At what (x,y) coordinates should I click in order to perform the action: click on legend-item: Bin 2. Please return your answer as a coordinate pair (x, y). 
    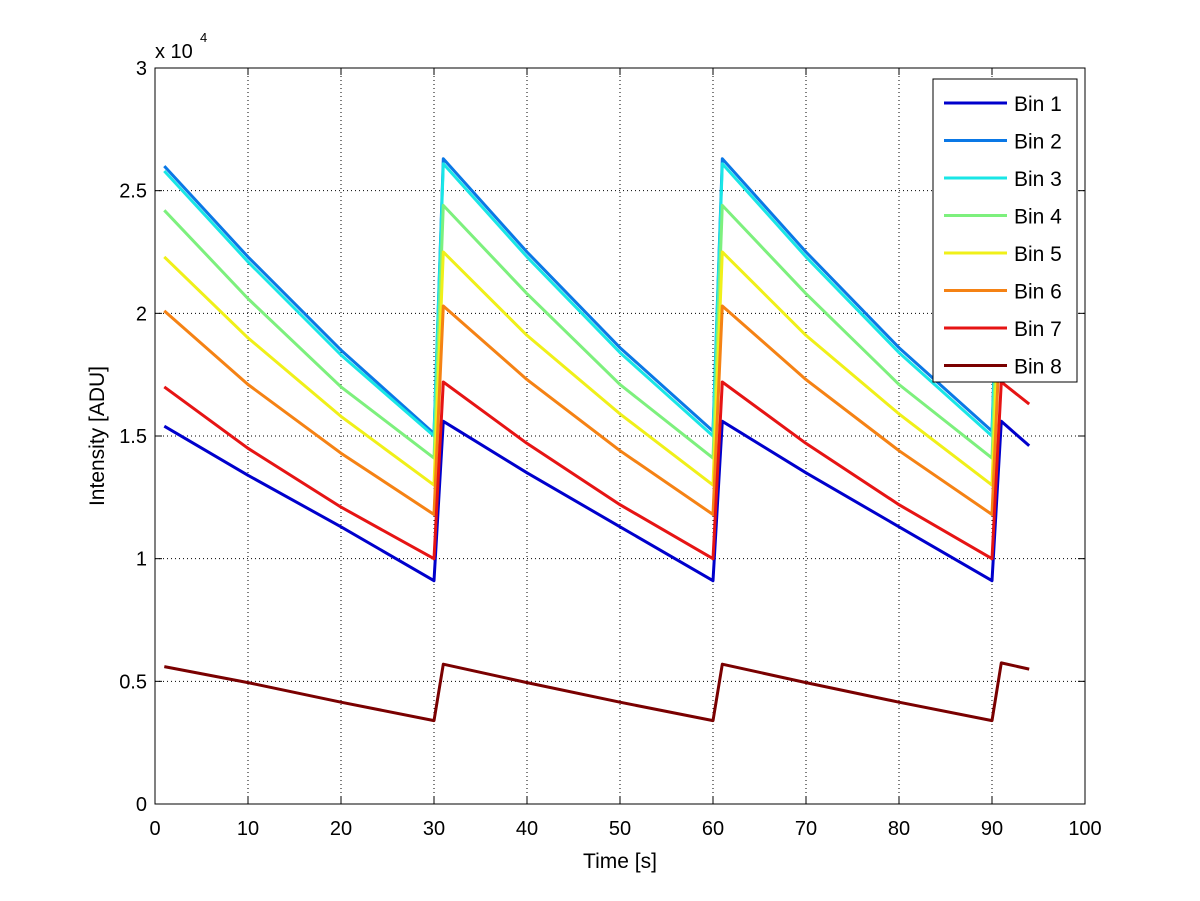
    Looking at the image, I should click on (1003, 142).